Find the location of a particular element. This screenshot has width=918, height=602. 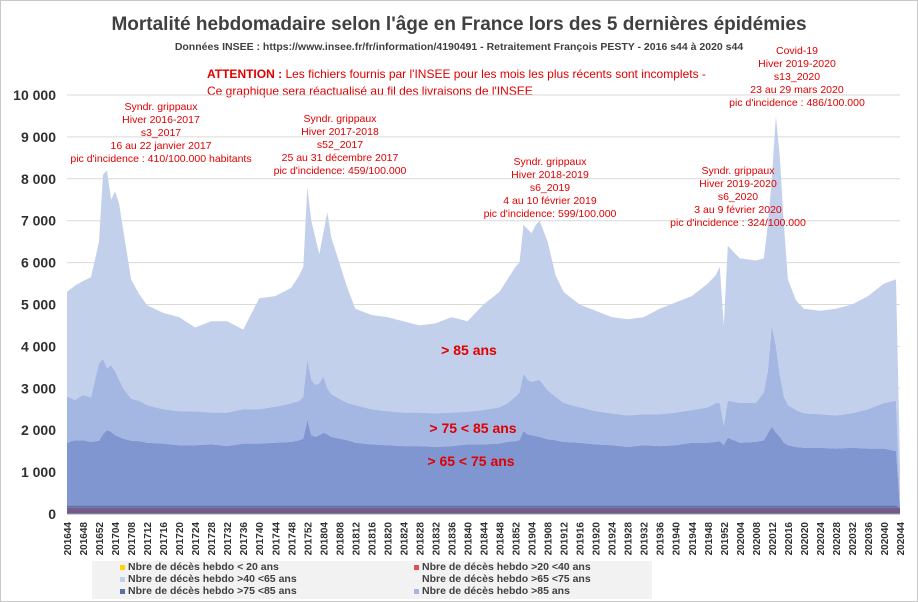

x-tick-label: 201732 is located at coordinates (228, 539).